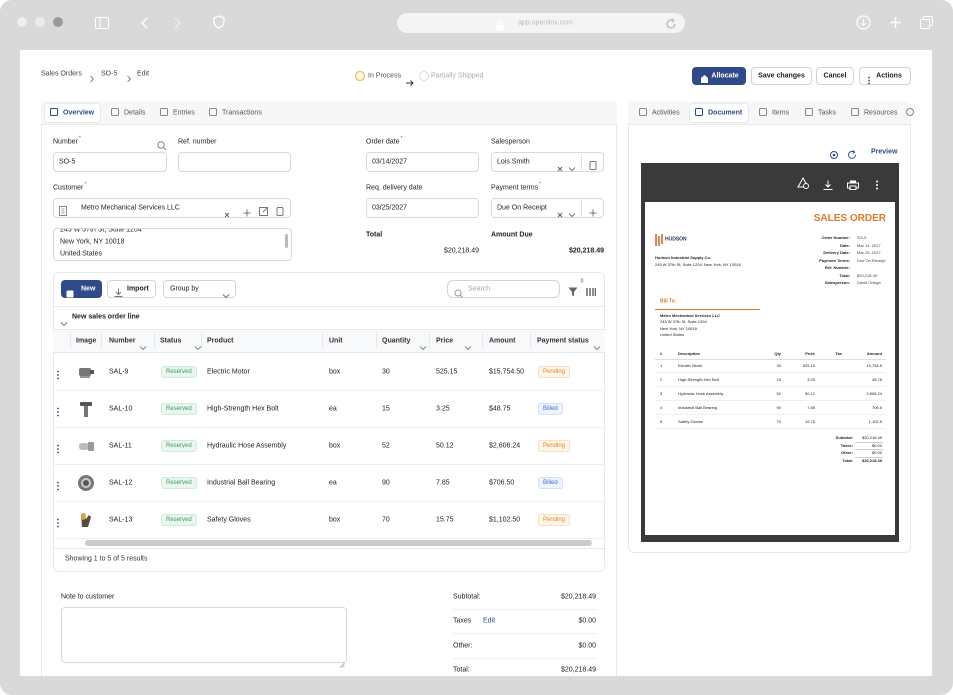 The height and width of the screenshot is (695, 953). I want to click on reload-icon, so click(671, 23).